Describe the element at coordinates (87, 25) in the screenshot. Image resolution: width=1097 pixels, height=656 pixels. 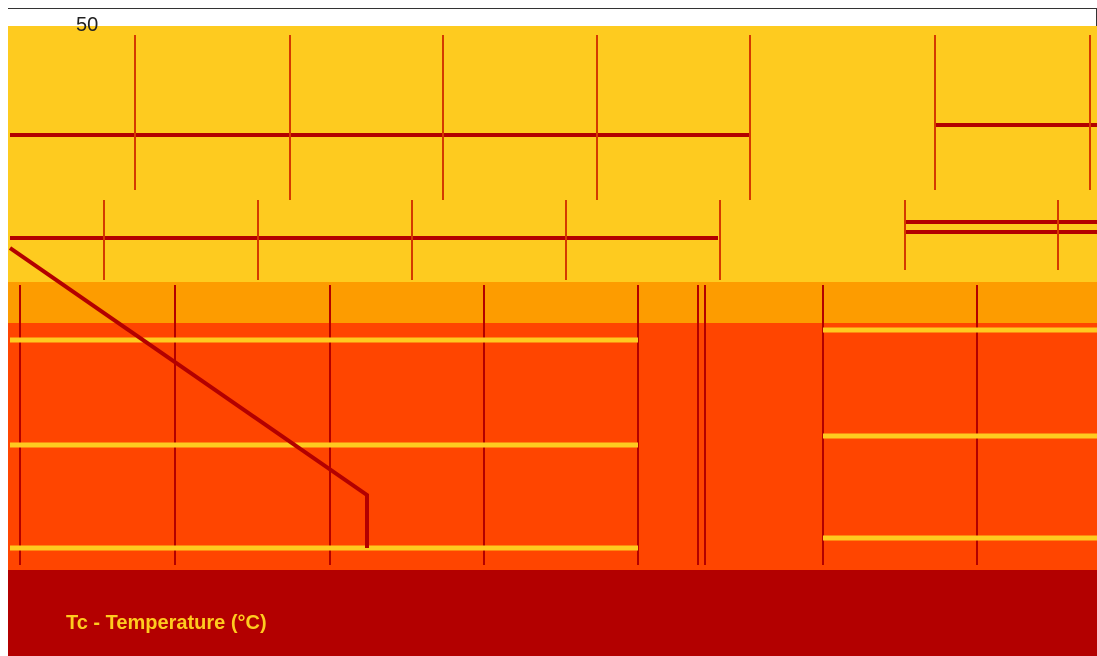
I see `value-label: 50` at that location.